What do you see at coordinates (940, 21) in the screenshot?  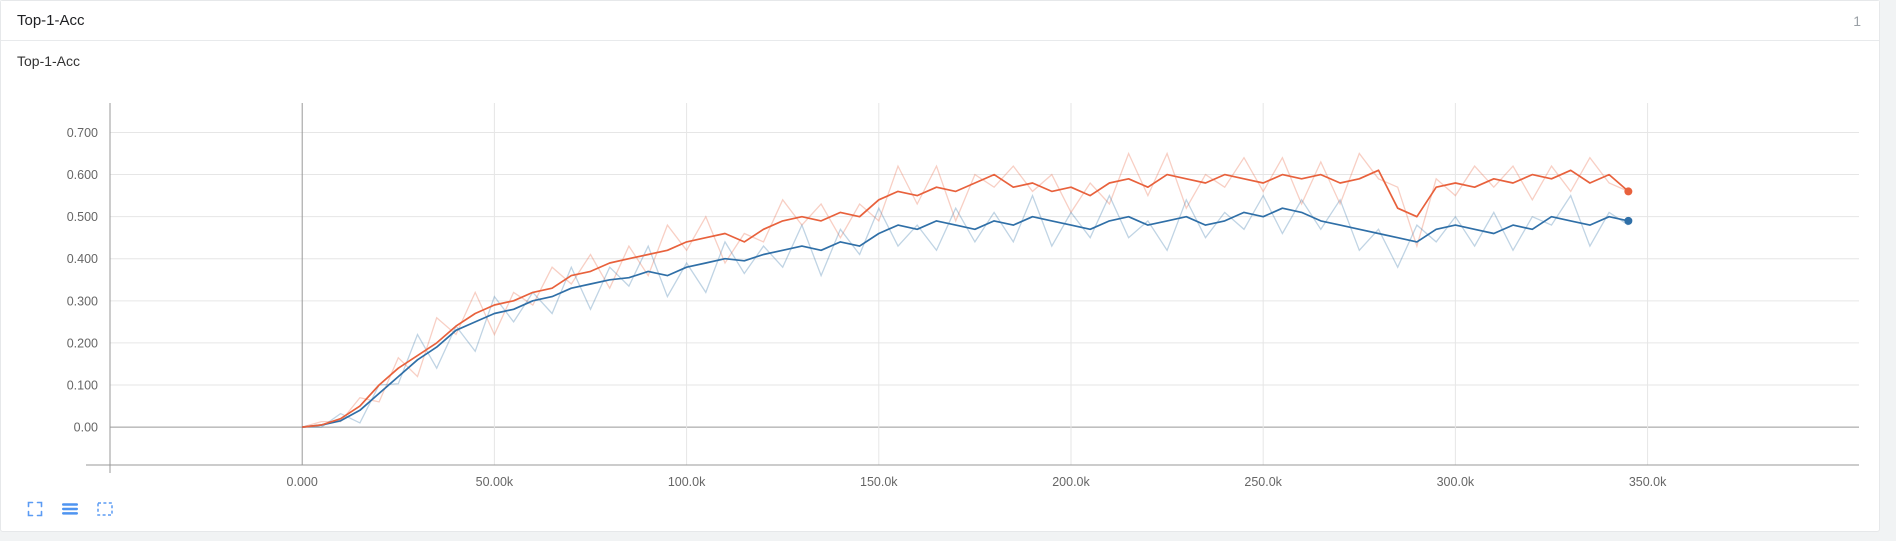 I see `section-header: Top-1-Acc 1` at bounding box center [940, 21].